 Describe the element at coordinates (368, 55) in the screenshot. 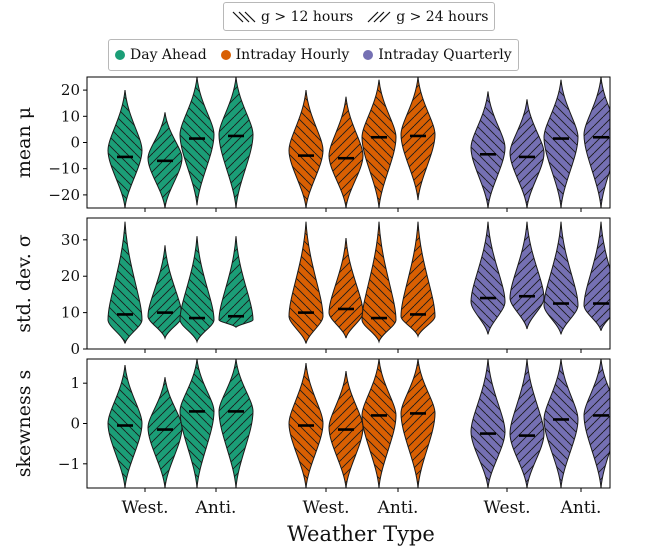

I see `legend-dot-intraday-quarterly` at that location.